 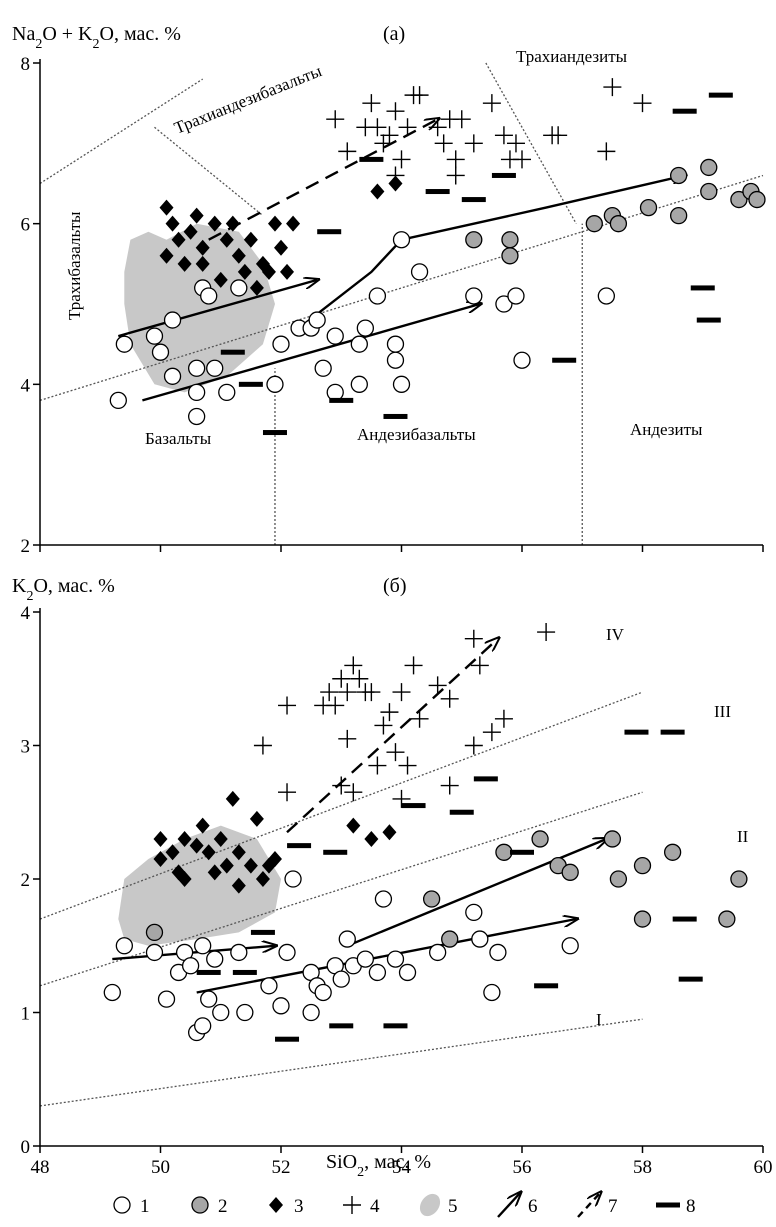 What do you see at coordinates (395, 586) in the screenshot?
I see `panel-b-label: (б)` at bounding box center [395, 586].